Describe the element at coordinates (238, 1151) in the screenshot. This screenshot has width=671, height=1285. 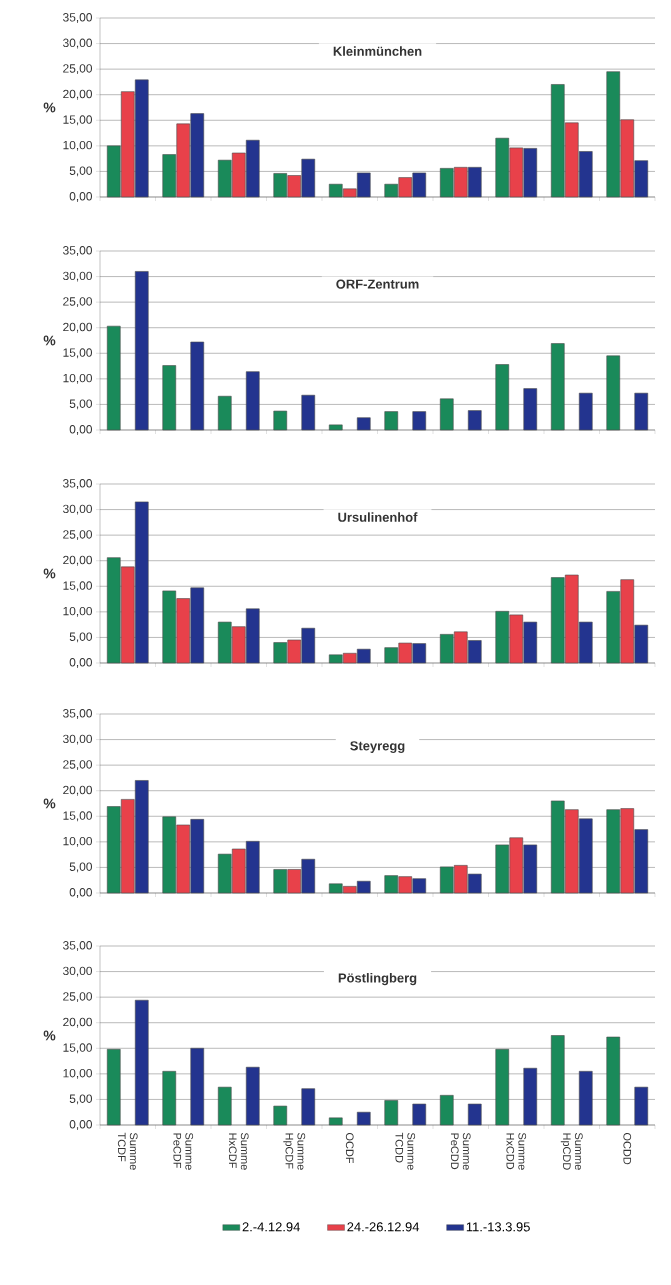
I see `x-tick-label: Summe HxCDF` at that location.